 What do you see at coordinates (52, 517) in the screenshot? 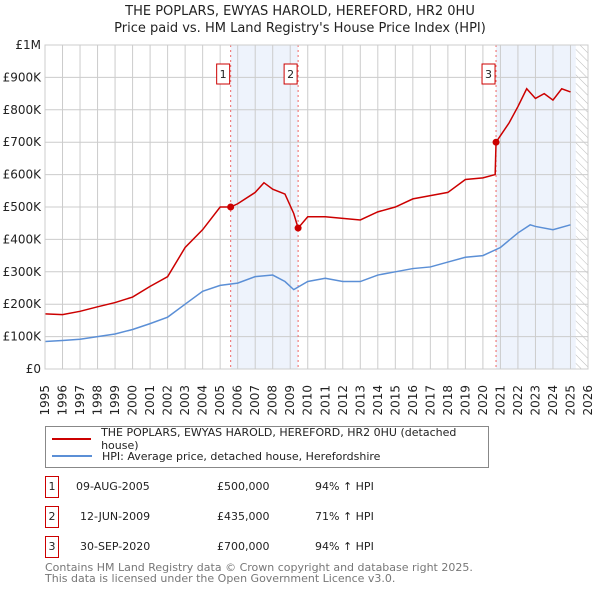
I see `marker-badge: 2` at bounding box center [52, 517].